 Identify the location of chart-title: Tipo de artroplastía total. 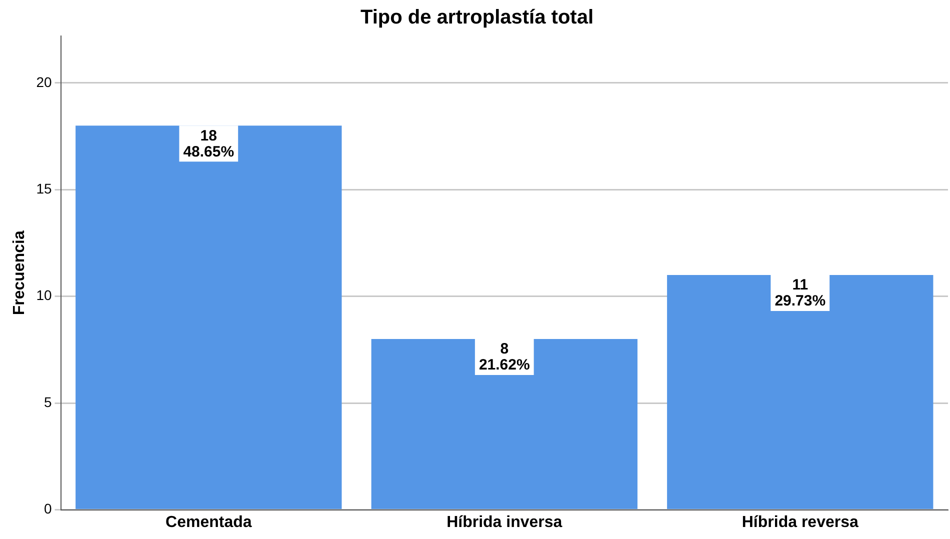
(477, 17).